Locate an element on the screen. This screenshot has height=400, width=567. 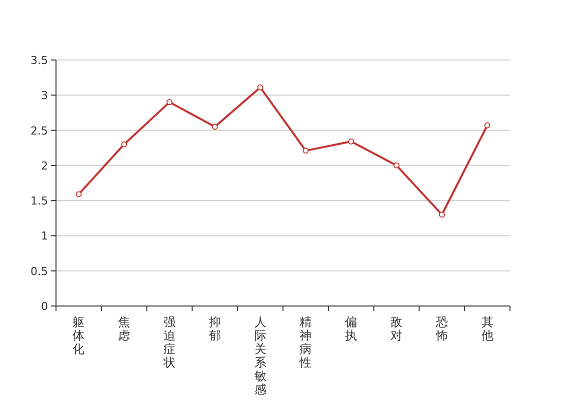
x-tick-label: 精神病性 is located at coordinates (305, 342).